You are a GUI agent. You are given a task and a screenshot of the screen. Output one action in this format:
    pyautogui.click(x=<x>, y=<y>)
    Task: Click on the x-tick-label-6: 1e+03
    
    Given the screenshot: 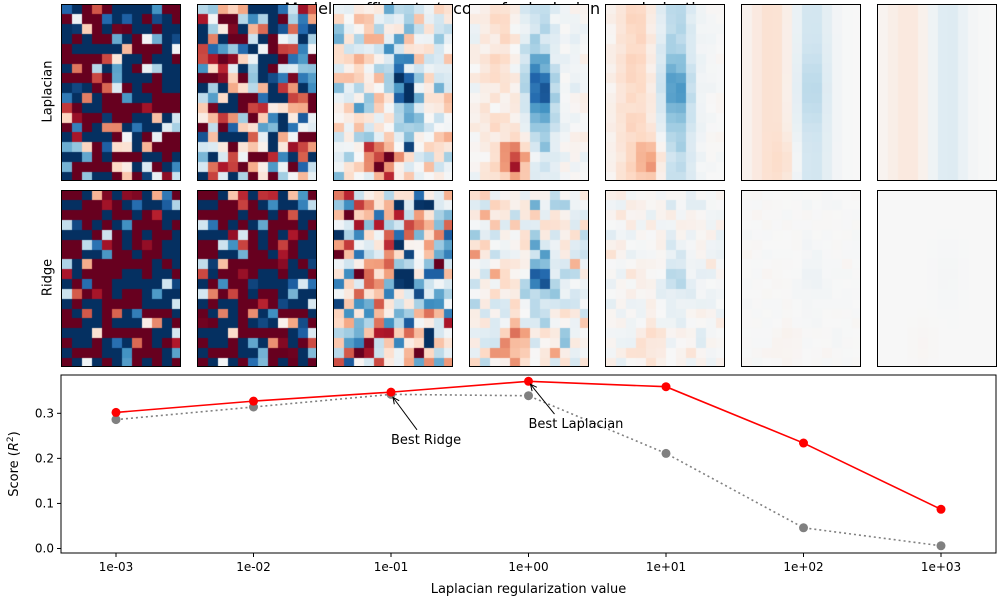 What is the action you would take?
    pyautogui.click(x=941, y=567)
    